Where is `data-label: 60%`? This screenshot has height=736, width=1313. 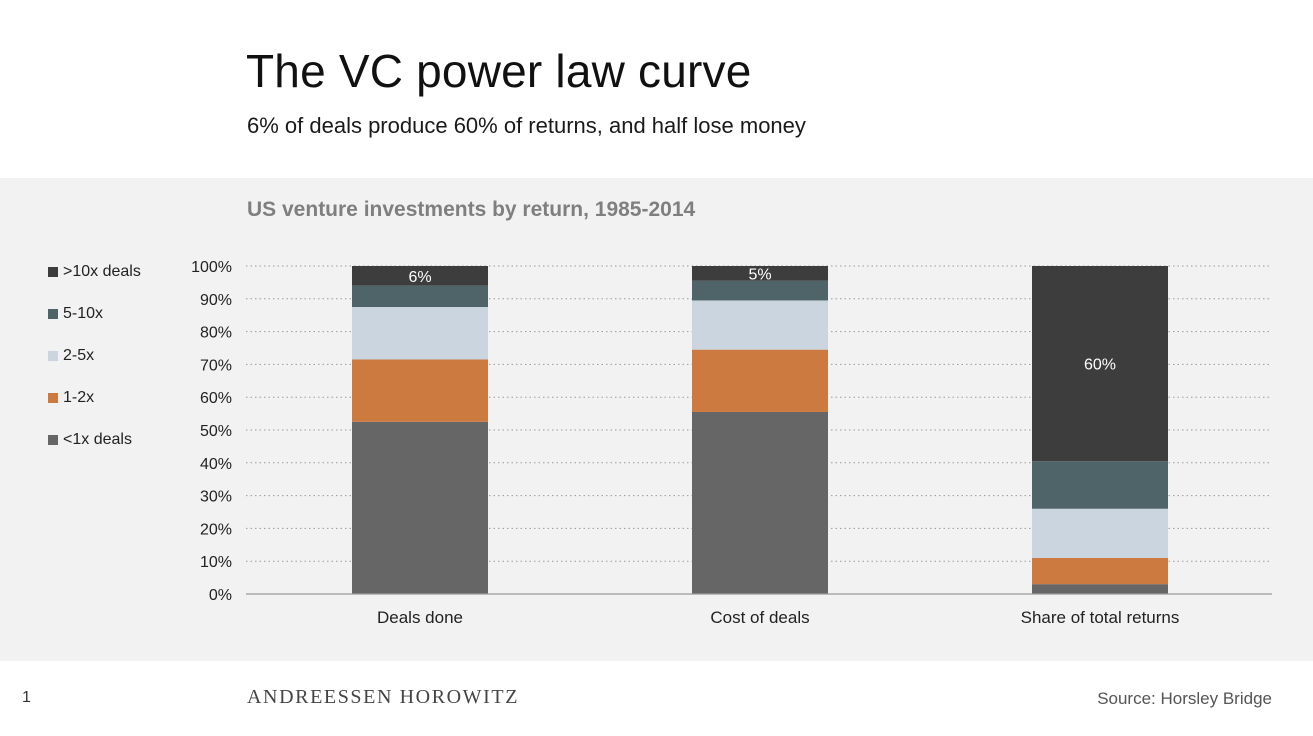 data-label: 60% is located at coordinates (1100, 365).